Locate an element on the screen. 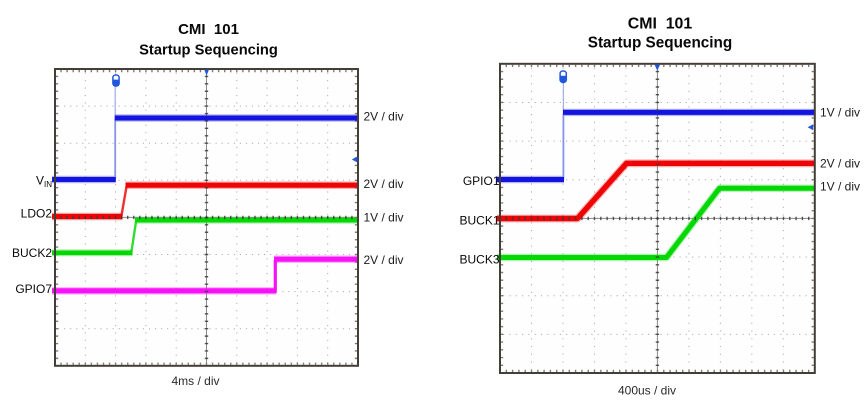  svg-text: 400us / div is located at coordinates (647, 391).